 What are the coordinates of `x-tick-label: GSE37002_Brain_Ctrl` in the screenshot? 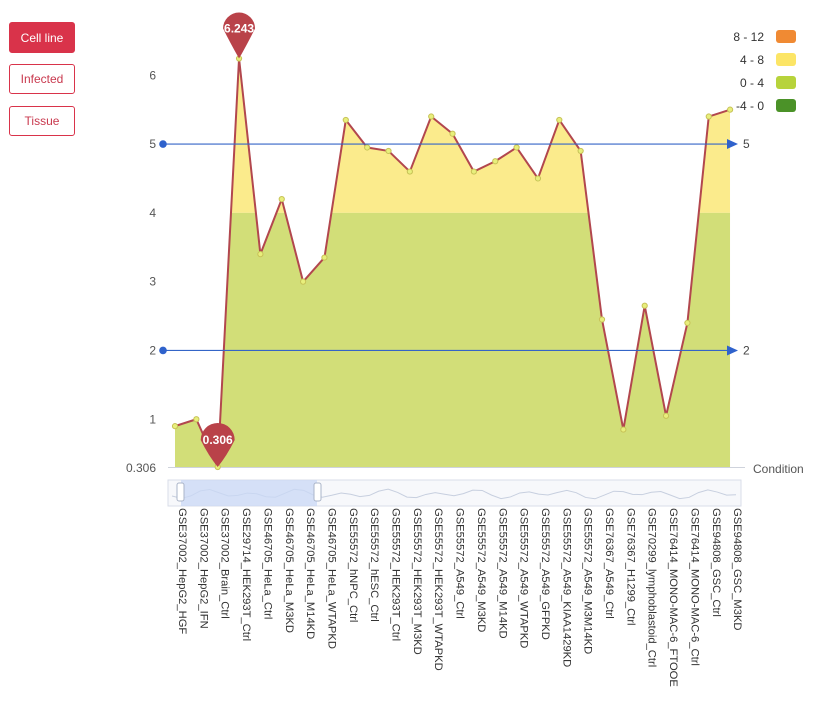 It's located at (225, 563).